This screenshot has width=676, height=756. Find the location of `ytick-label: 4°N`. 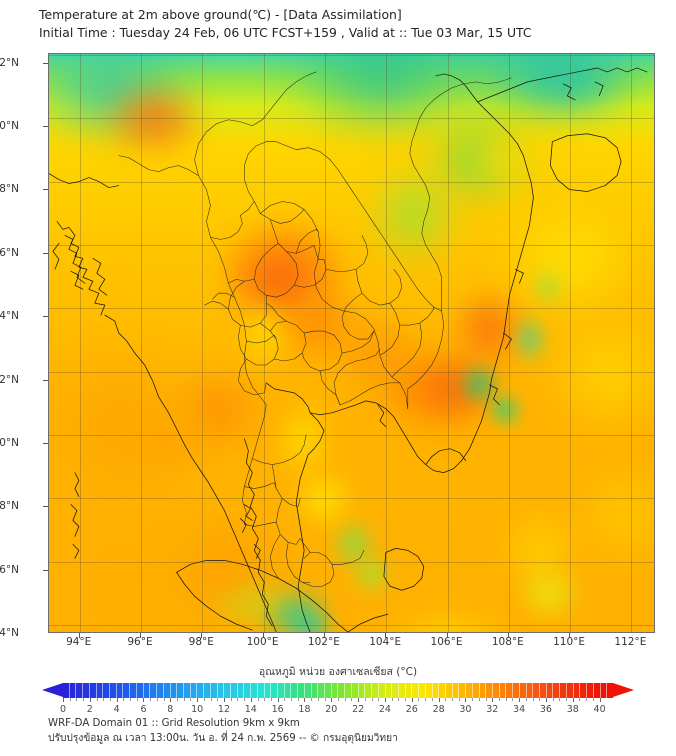

ytick-label: 4°N is located at coordinates (9, 632).